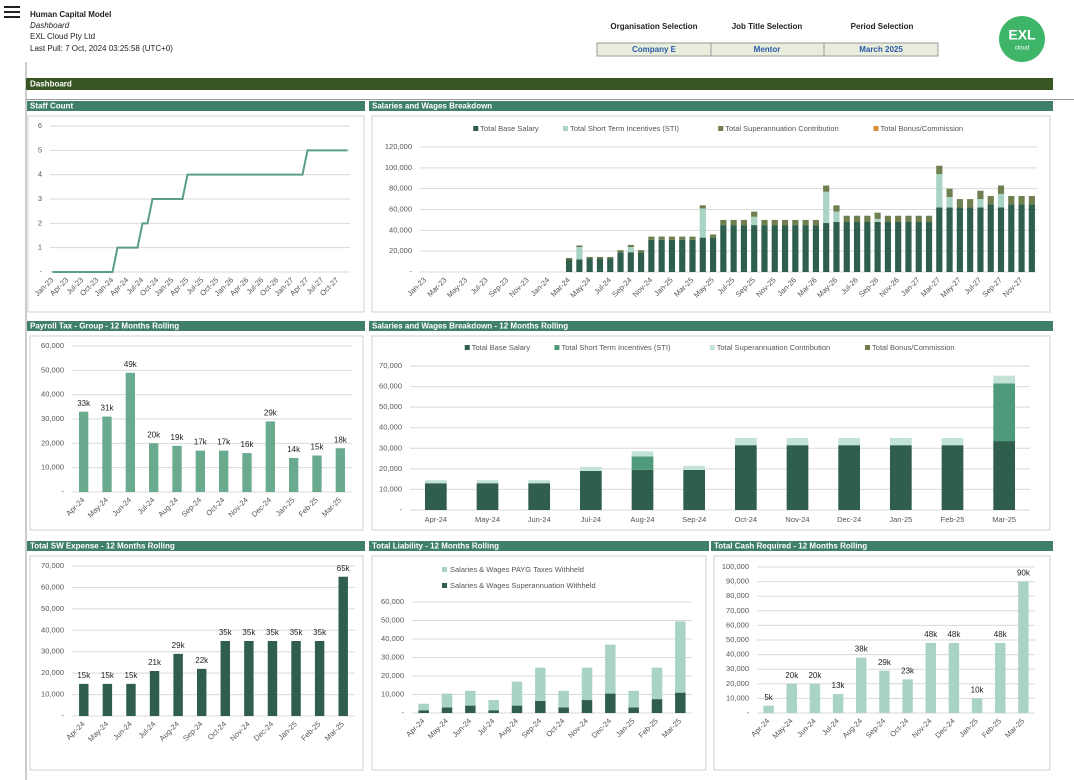 The width and height of the screenshot is (1074, 780). Describe the element at coordinates (1022, 35) in the screenshot. I see `logo-text: EXL` at that location.